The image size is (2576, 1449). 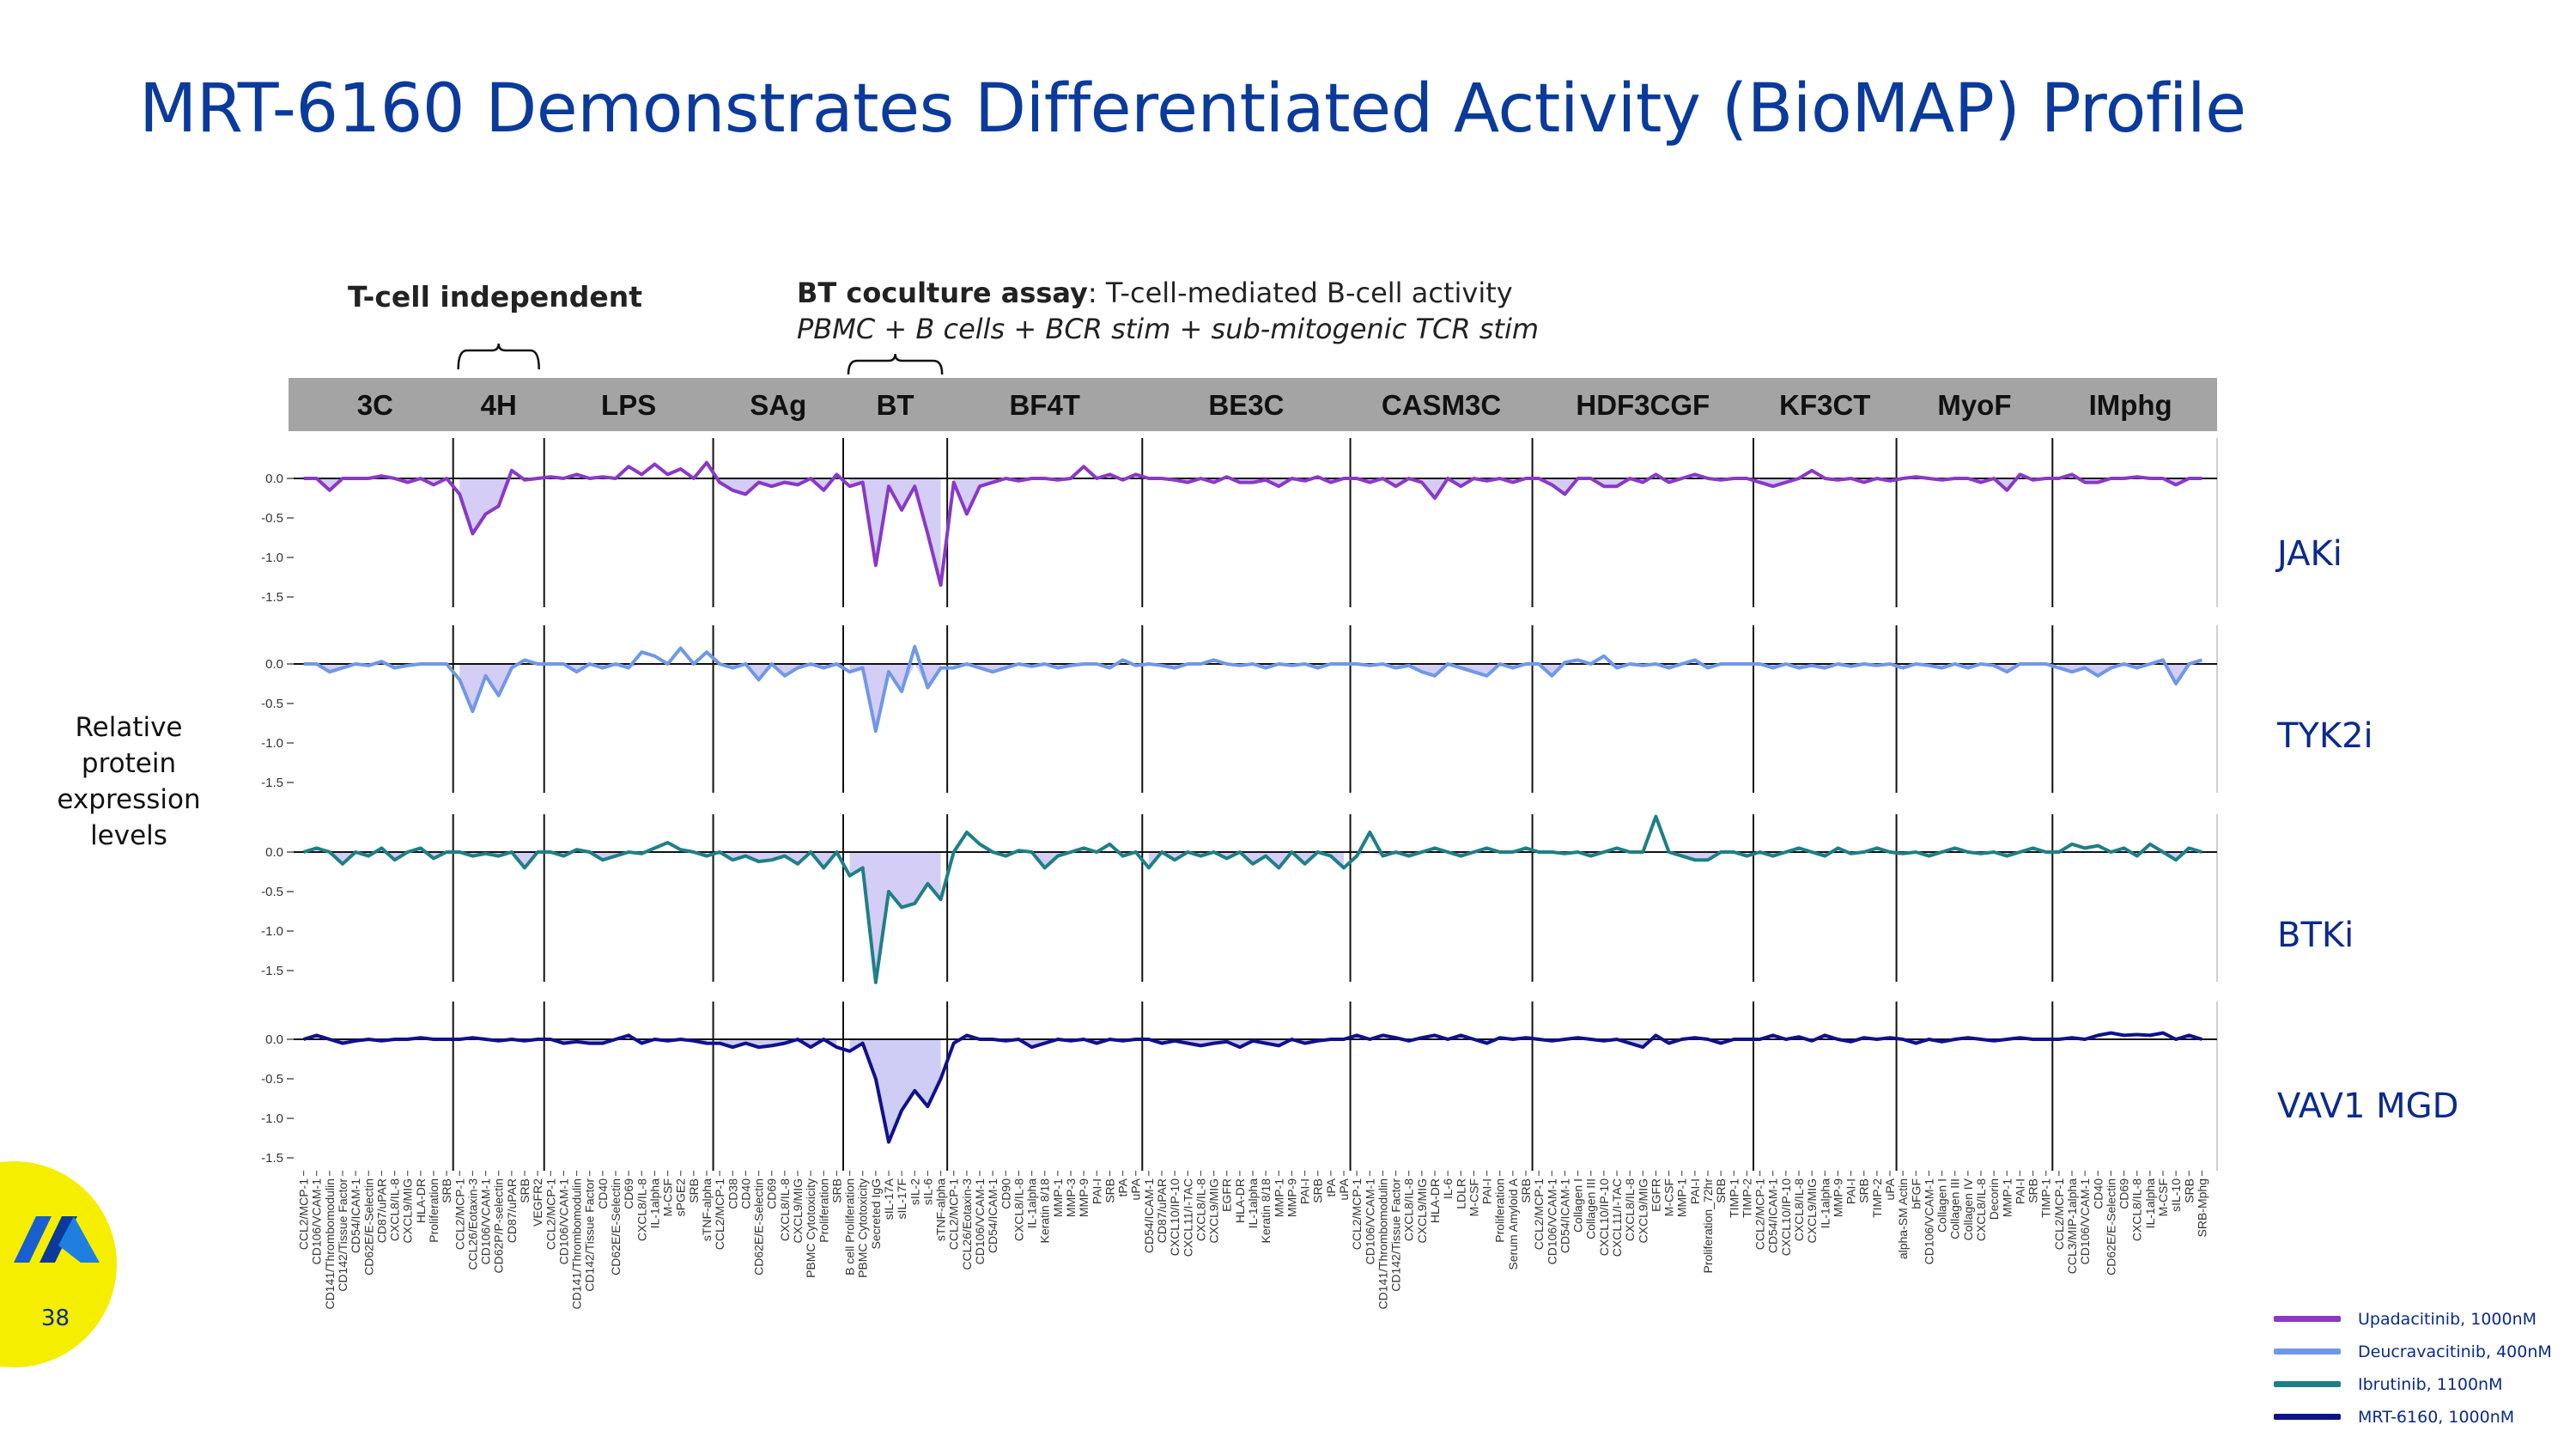 I want to click on x-tick-label: Keratin 8/18, so click(x=1045, y=1211).